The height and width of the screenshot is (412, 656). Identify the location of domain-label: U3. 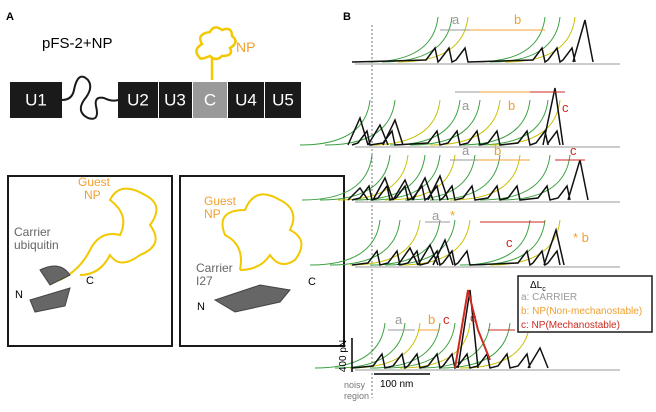
(175, 99).